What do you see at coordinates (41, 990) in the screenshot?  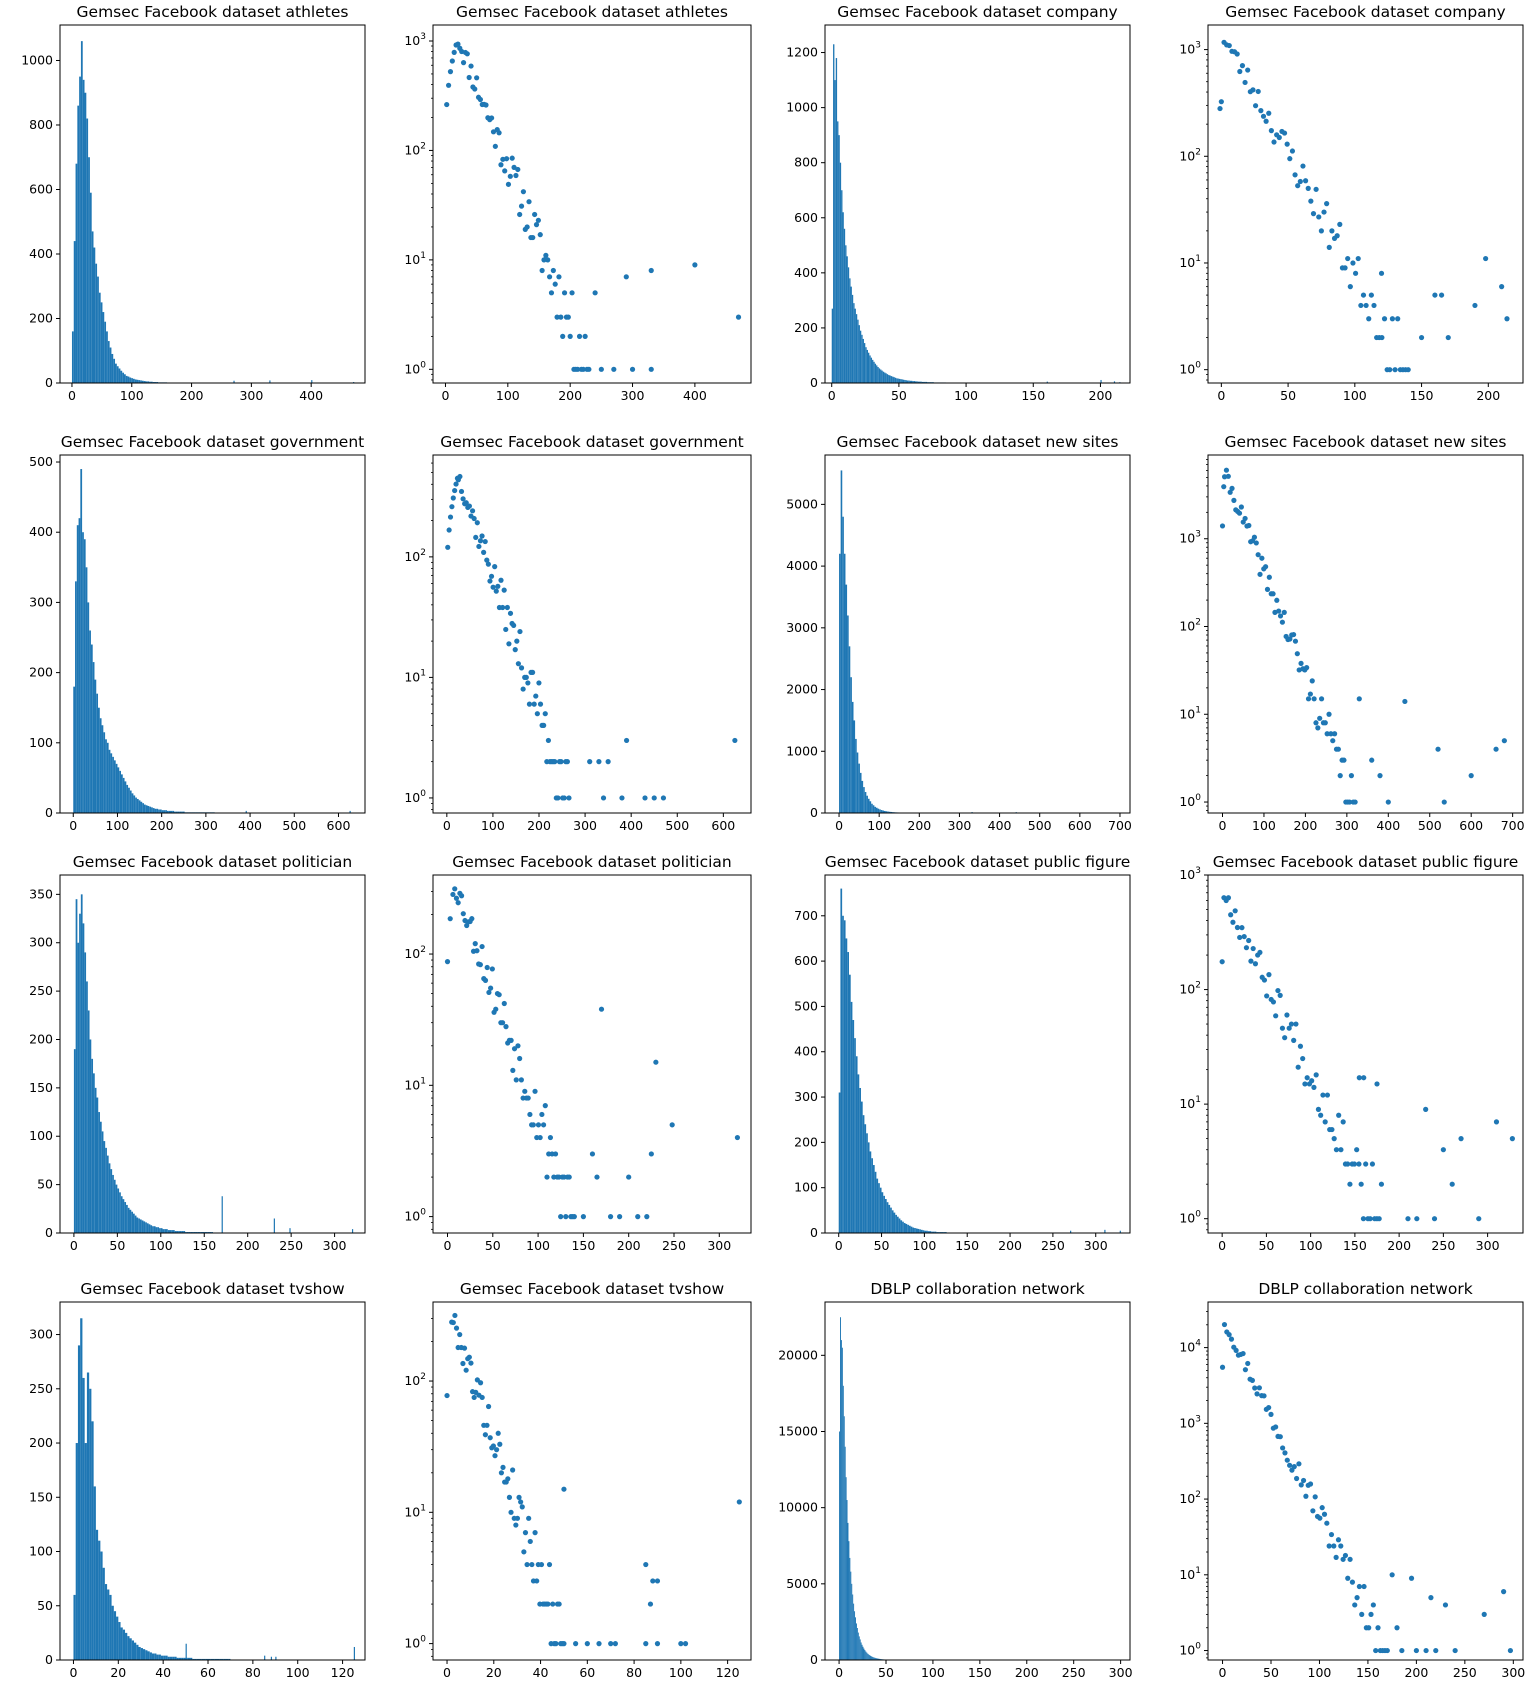 I see `y-tick-label: 250` at bounding box center [41, 990].